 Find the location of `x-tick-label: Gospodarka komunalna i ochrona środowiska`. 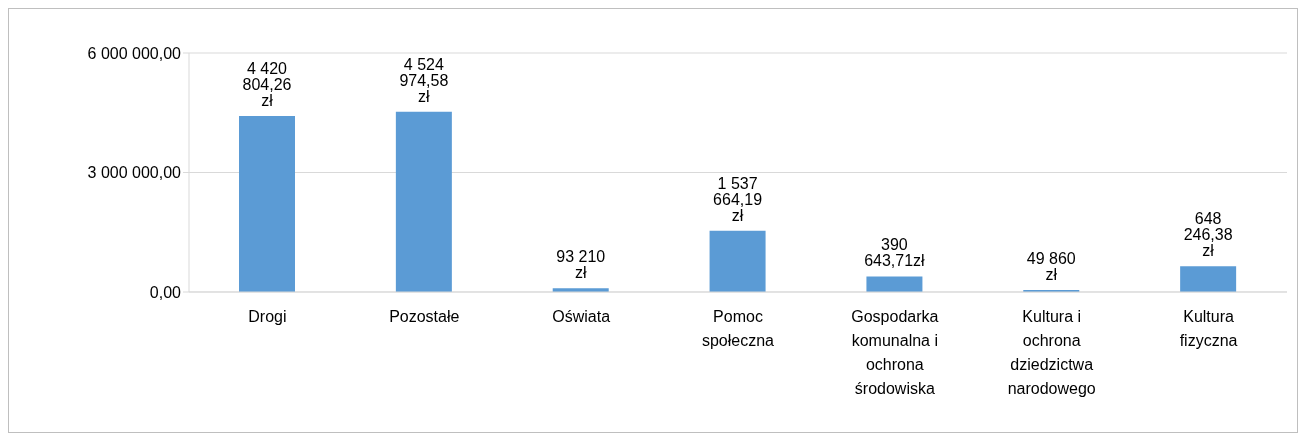

x-tick-label: Gospodarka komunalna i ochrona środowiska is located at coordinates (895, 352).